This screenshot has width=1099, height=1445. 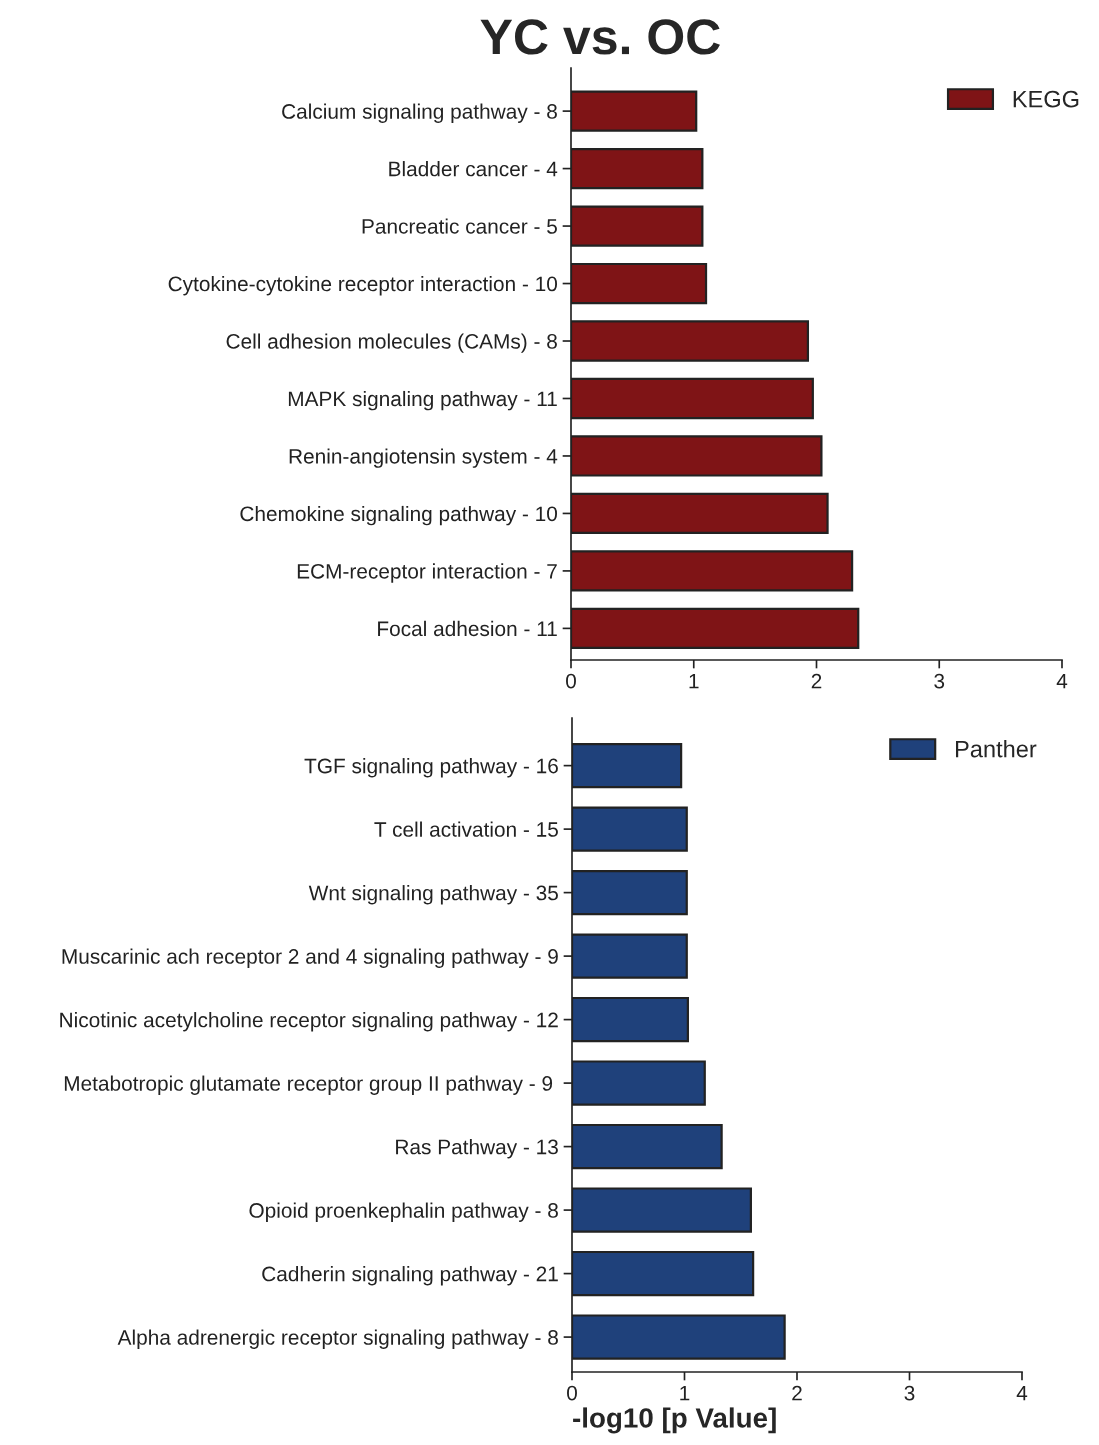 I want to click on y-tick-label: Wnt signaling pathway - 35, so click(x=433, y=895).